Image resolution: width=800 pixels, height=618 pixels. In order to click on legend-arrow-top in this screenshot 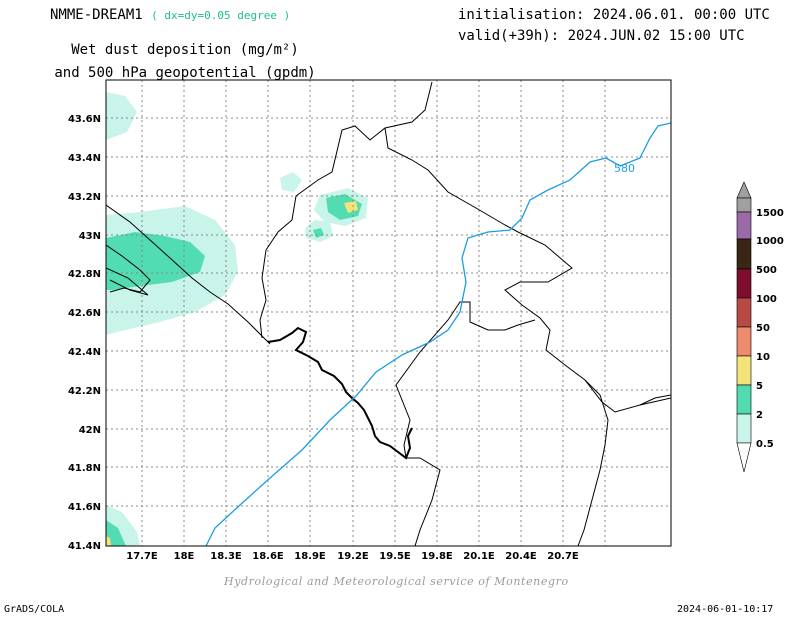, I will do `click(744, 190)`.